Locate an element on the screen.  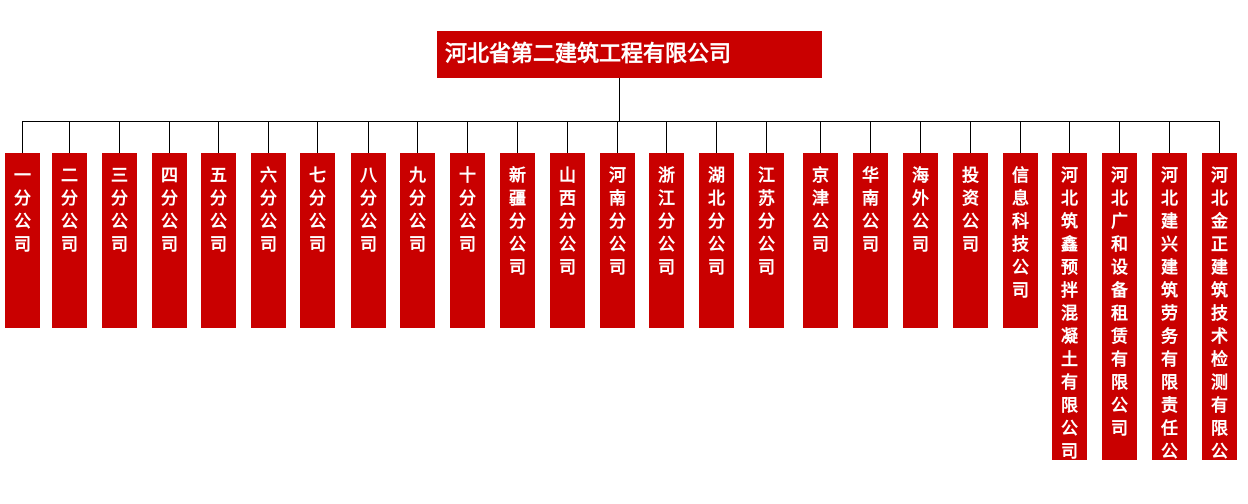
subsidiary-label: 浙江分公司 is located at coordinates (666, 222).